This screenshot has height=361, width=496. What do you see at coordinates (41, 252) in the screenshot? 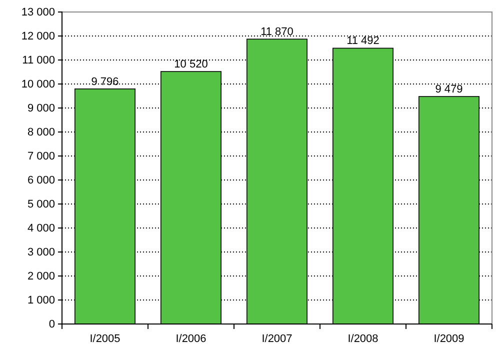
I see `y-tick-label: 3 000` at bounding box center [41, 252].